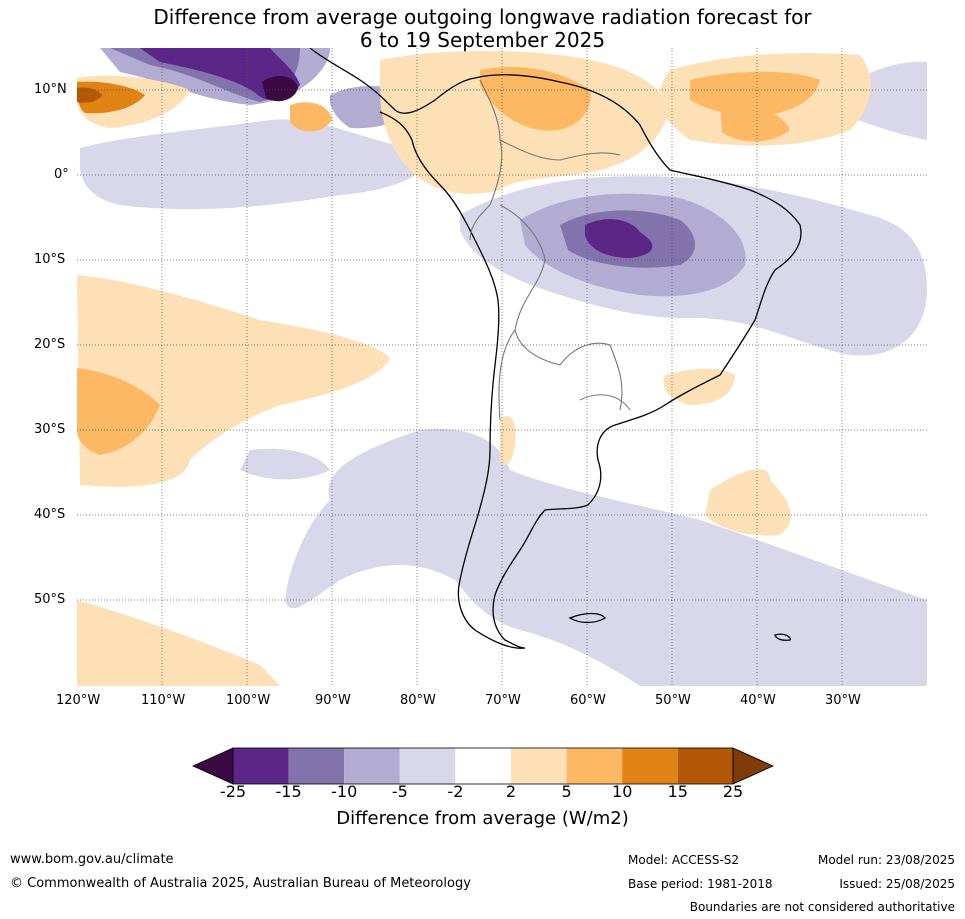 The image size is (965, 919). Describe the element at coordinates (482, 40) in the screenshot. I see `map-title-line2: 6 to 19 September 2025` at that location.